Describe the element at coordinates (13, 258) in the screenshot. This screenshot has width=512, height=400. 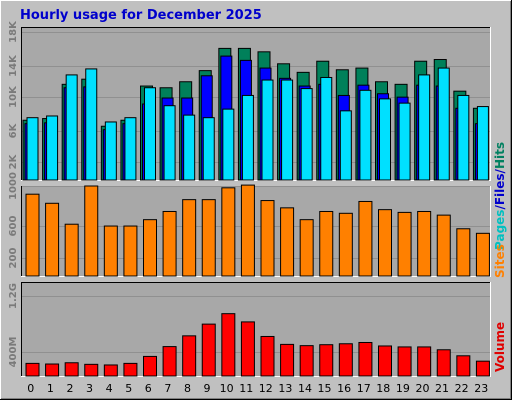
I see `y-tick-label: 200` at that location.